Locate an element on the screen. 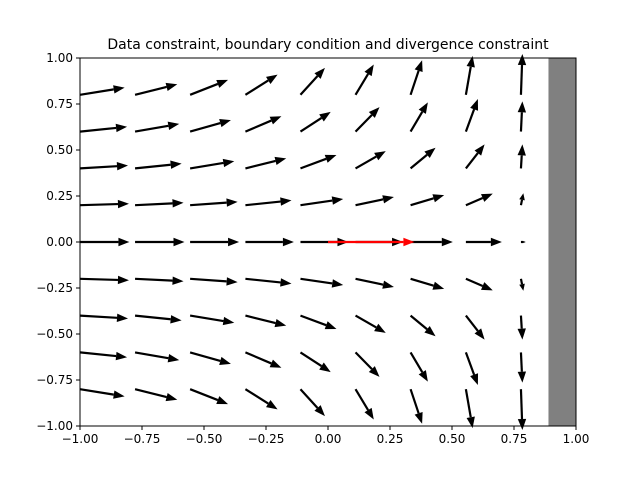 This screenshot has height=480, width=640. y-tick-label: −0.75 is located at coordinates (54, 380).